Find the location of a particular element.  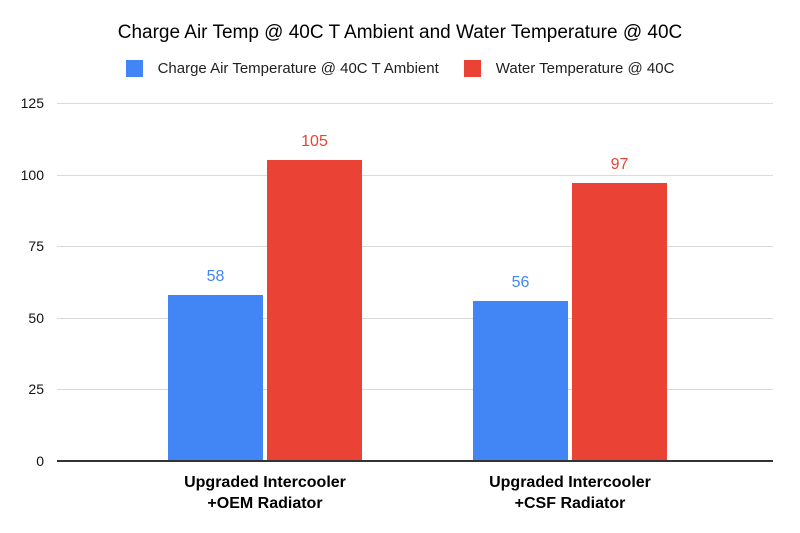

category-label: Upgraded Intercooler +CSF Radiator is located at coordinates (570, 493).